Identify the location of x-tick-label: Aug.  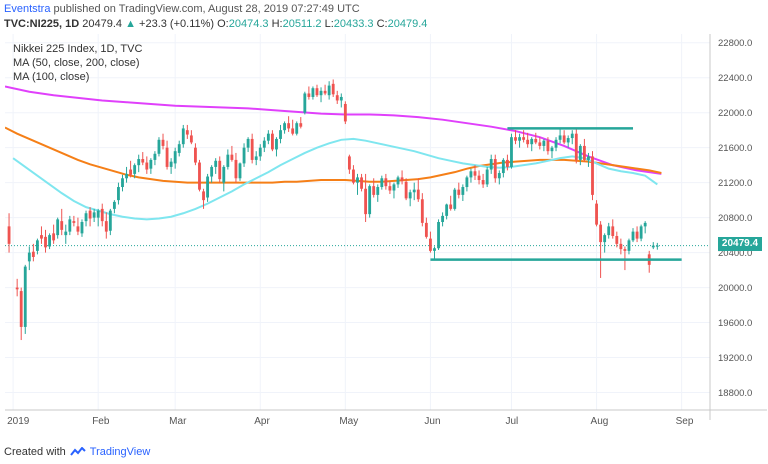
(600, 421).